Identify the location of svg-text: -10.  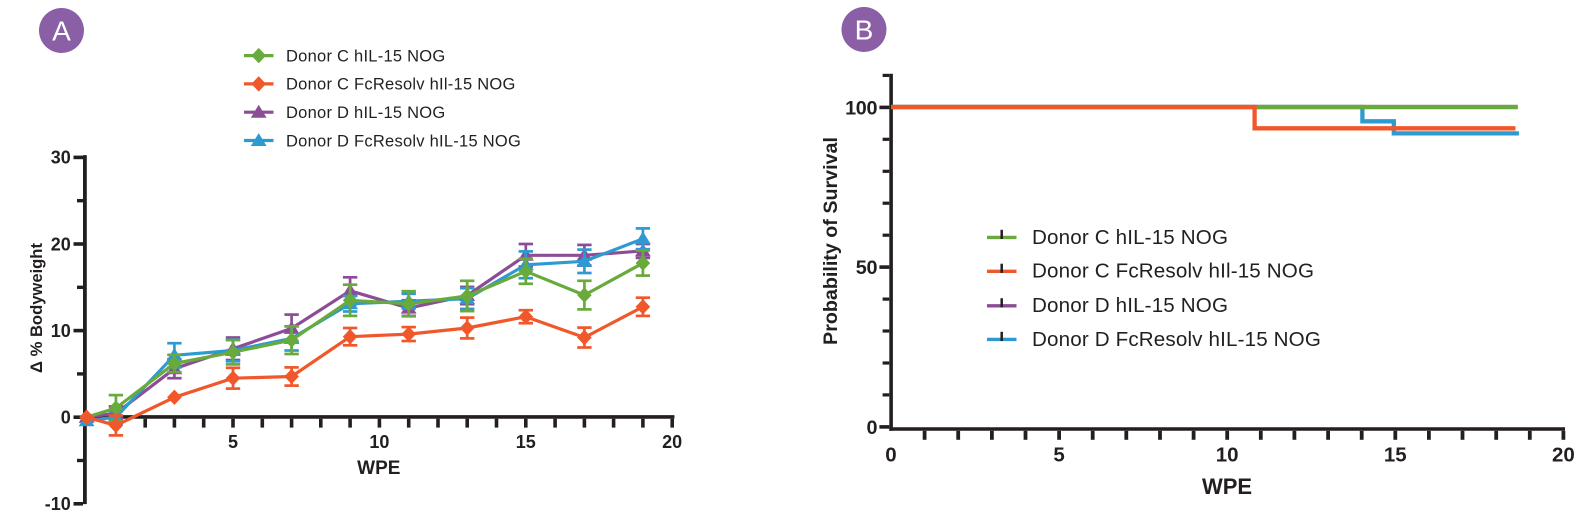
(58, 504).